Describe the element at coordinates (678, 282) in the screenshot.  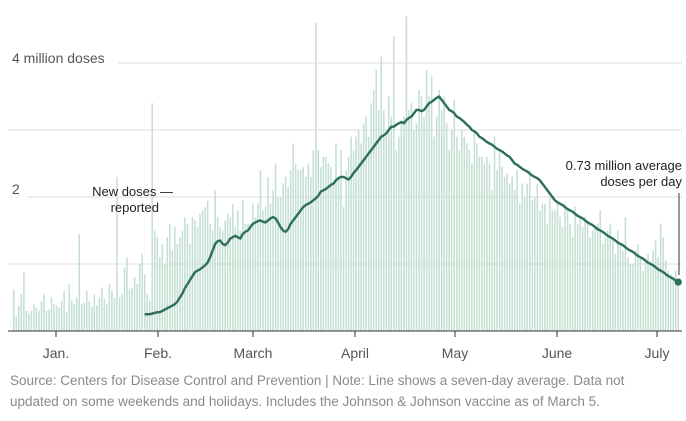
I see `latest-average-dot` at that location.